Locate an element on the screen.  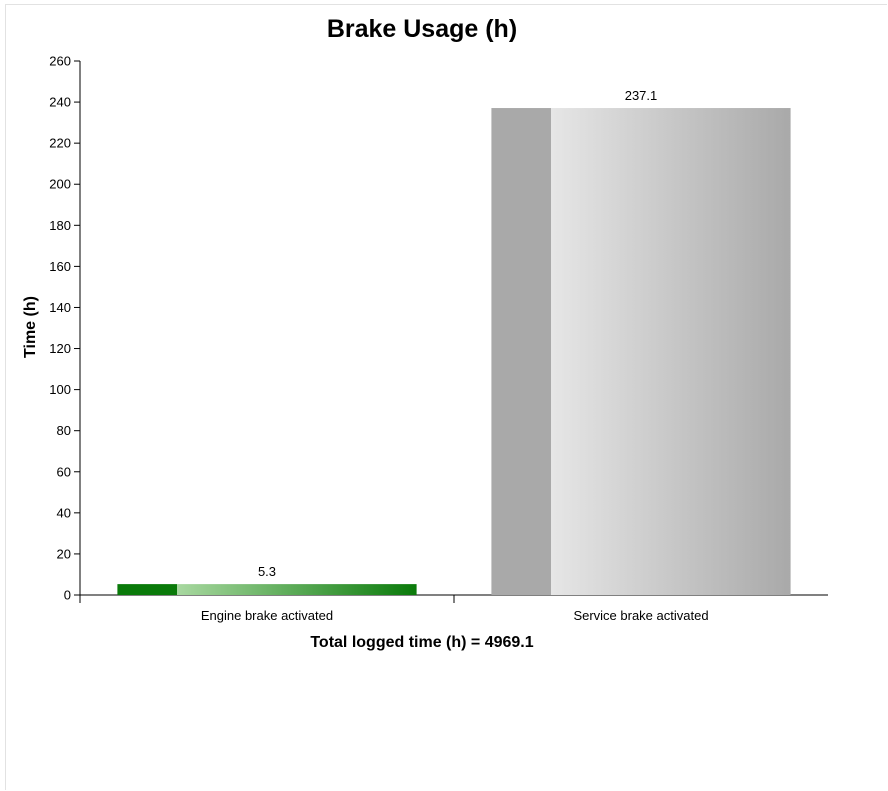
data-label: 237.1 is located at coordinates (641, 95).